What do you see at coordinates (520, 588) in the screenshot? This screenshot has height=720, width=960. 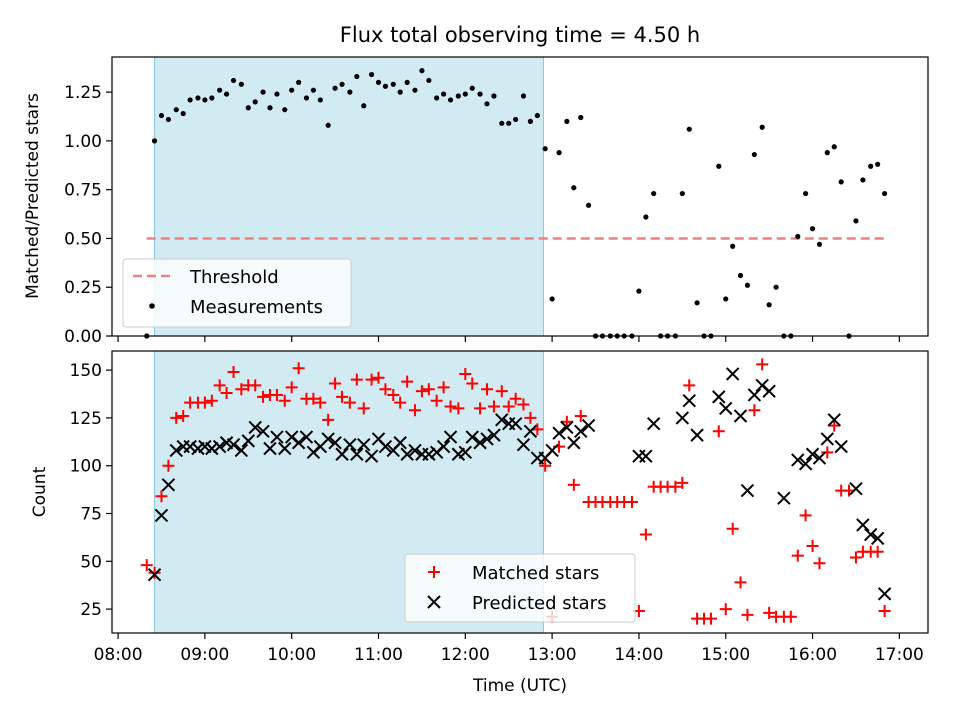 I see `bottom-legend: Matched stars Predicted stars` at bounding box center [520, 588].